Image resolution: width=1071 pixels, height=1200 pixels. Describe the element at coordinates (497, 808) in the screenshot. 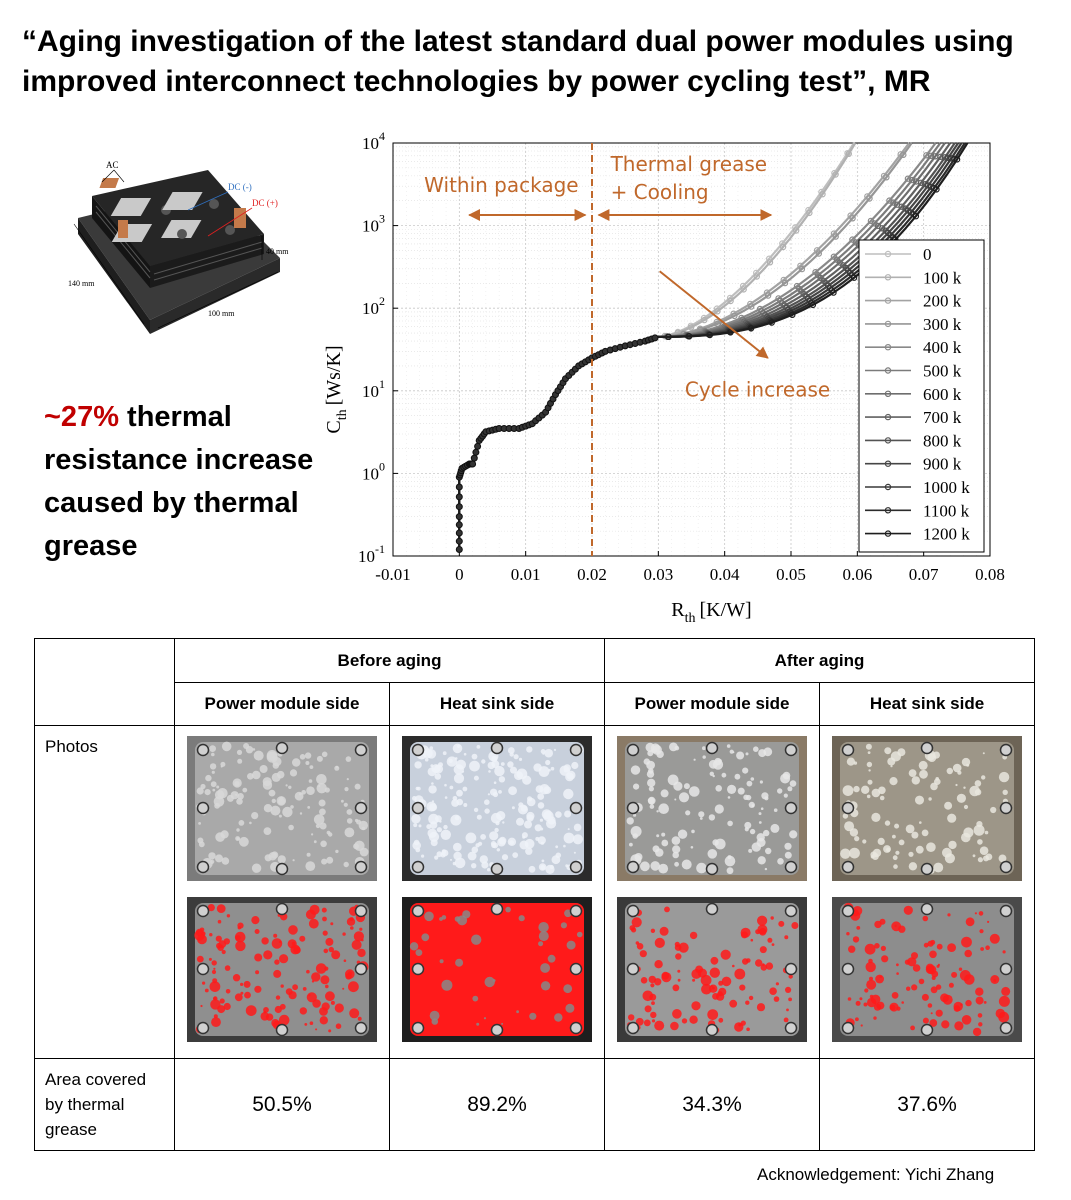

I see `photo-hs-before` at that location.